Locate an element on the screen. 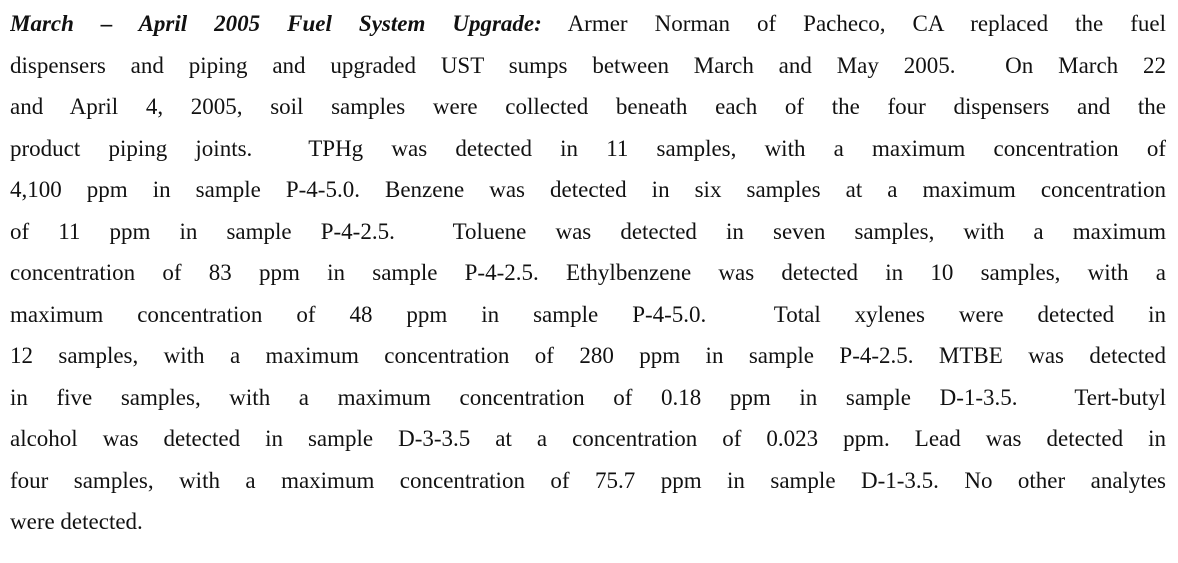 The width and height of the screenshot is (1178, 563). text-line: were detected. is located at coordinates (76, 521).